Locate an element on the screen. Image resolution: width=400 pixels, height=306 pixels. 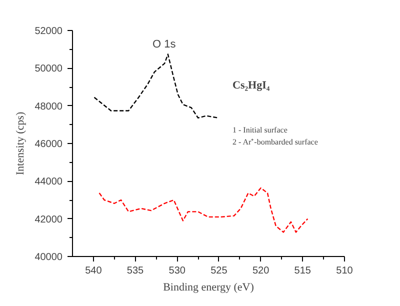
y-tick-label: 52000 is located at coordinates (48, 31).